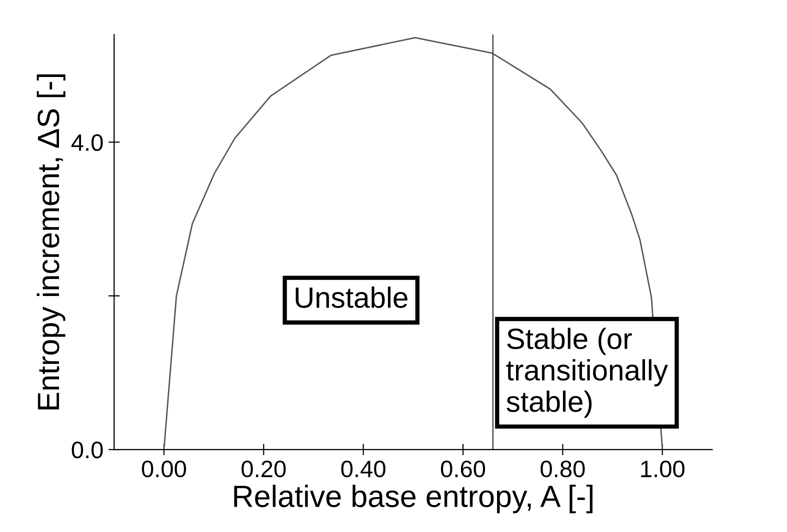 This screenshot has width=787, height=532. Describe the element at coordinates (164, 469) in the screenshot. I see `x-tick-label: 0.00` at that location.